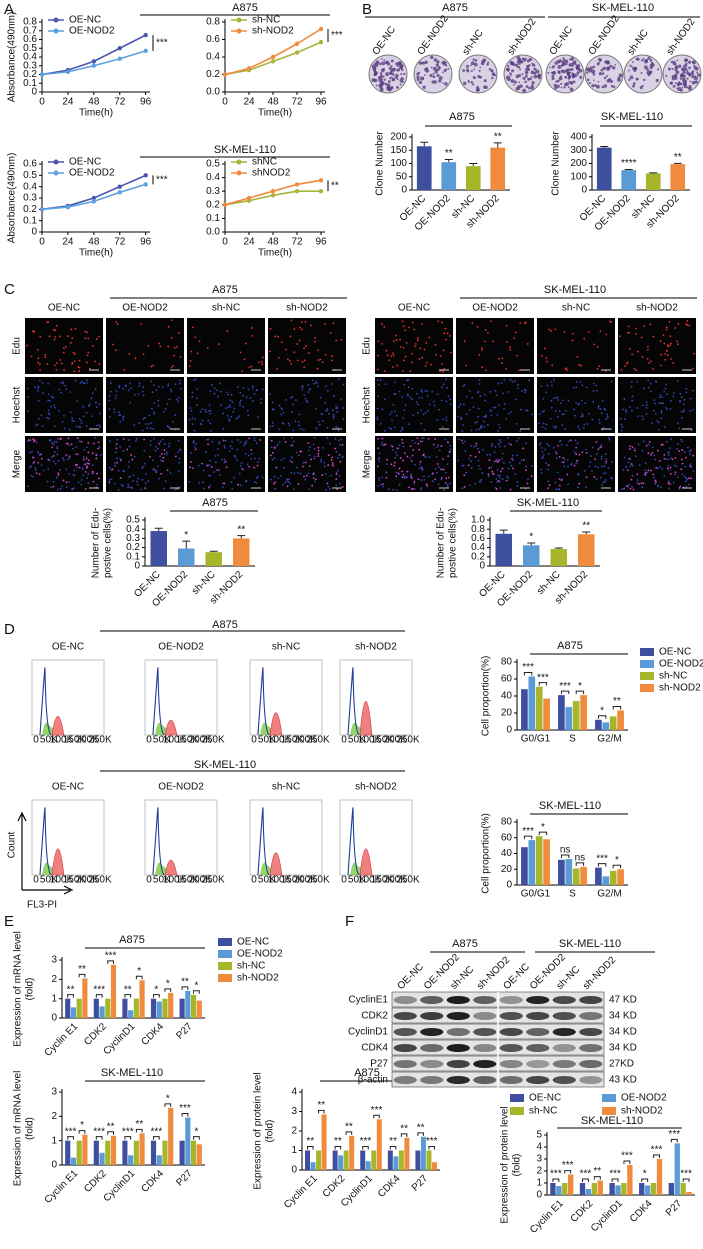 The height and width of the screenshot is (1249, 703). Describe the element at coordinates (225, 978) in the screenshot. I see `legend-swatch` at that location.